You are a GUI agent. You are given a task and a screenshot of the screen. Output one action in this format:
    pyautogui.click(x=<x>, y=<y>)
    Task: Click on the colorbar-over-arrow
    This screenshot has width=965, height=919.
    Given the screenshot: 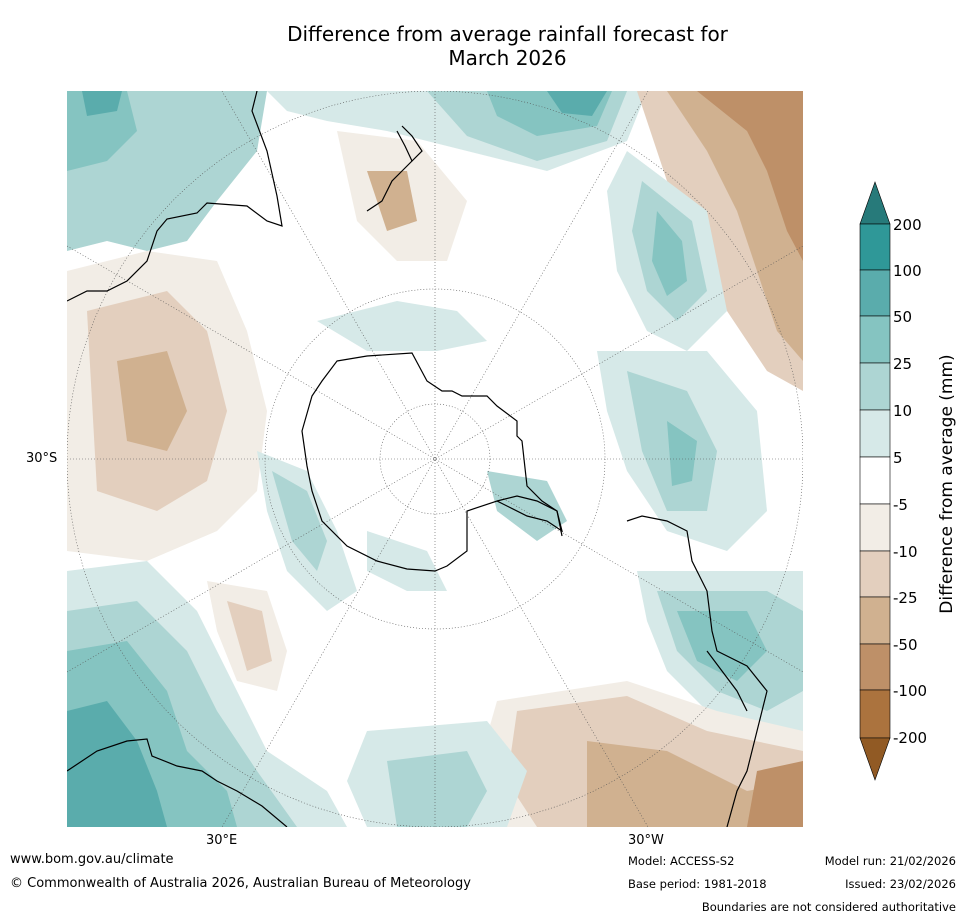 What is the action you would take?
    pyautogui.click(x=875, y=203)
    